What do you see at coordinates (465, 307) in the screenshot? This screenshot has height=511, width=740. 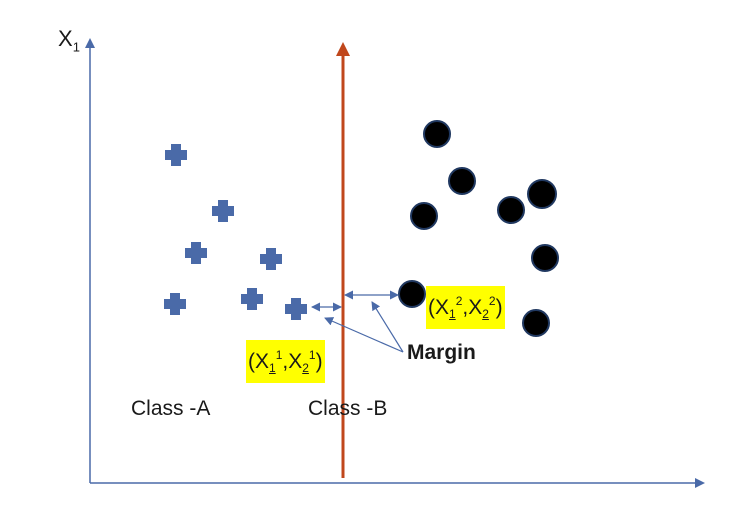 I see `support-vector-2-label: (X12,X22)` at bounding box center [465, 307].